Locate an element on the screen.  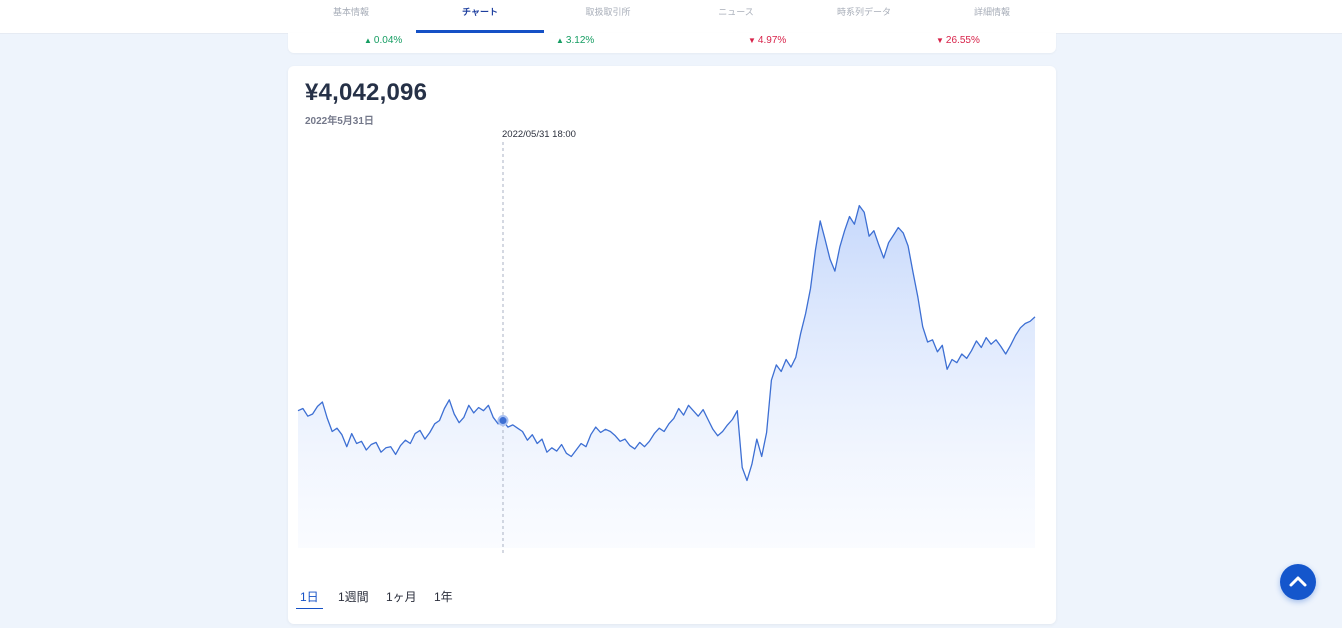
change-value: 0.04% is located at coordinates (388, 40).